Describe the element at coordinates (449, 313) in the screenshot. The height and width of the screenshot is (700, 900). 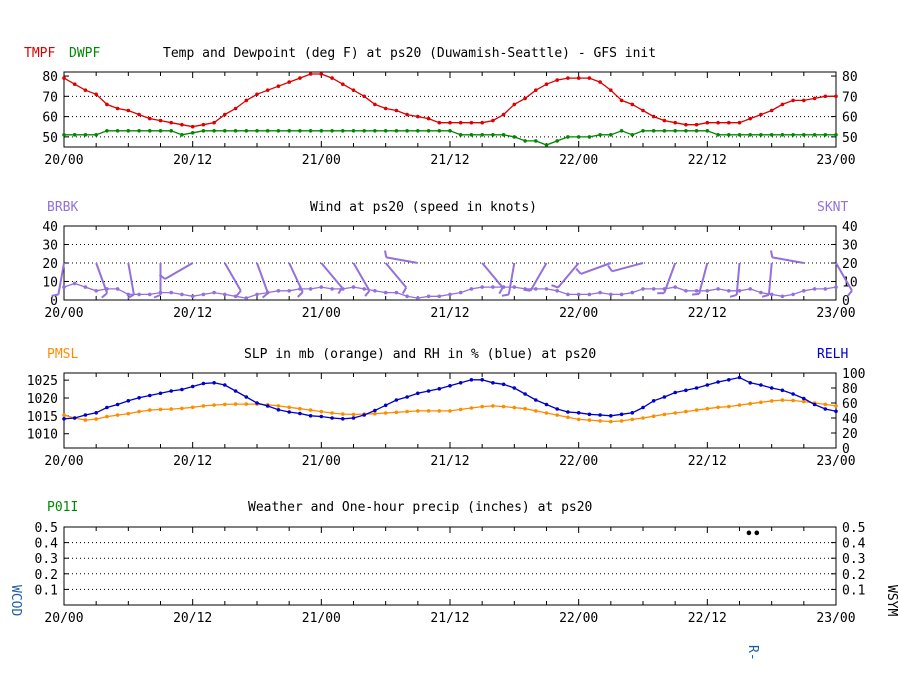
I see `x-tick-label: 21/12` at that location.